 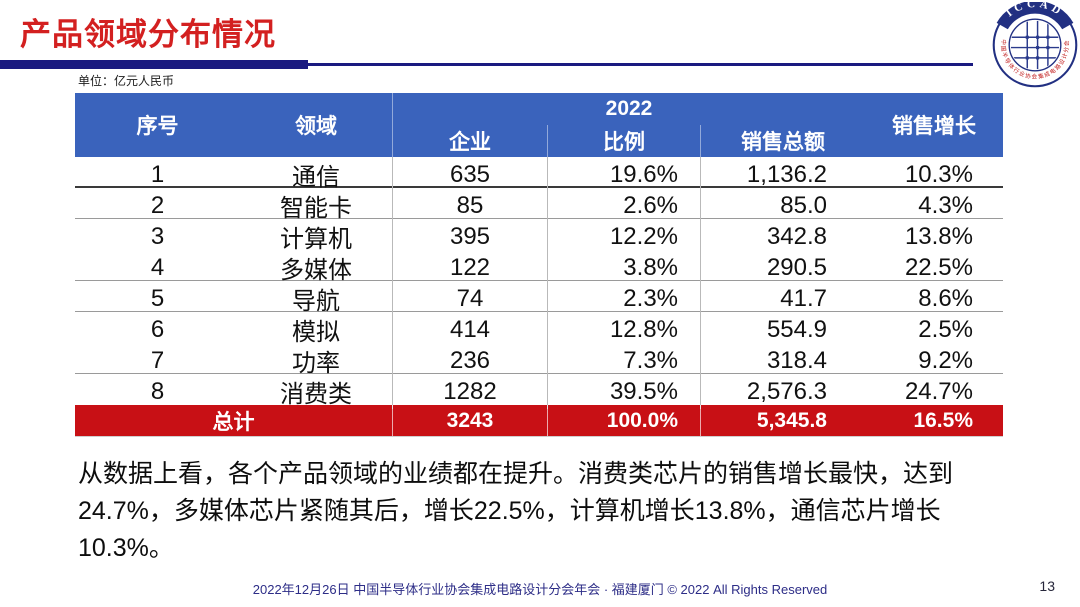 What do you see at coordinates (782, 391) in the screenshot?
I see `cell-total-sales: 2,576.3` at bounding box center [782, 391].